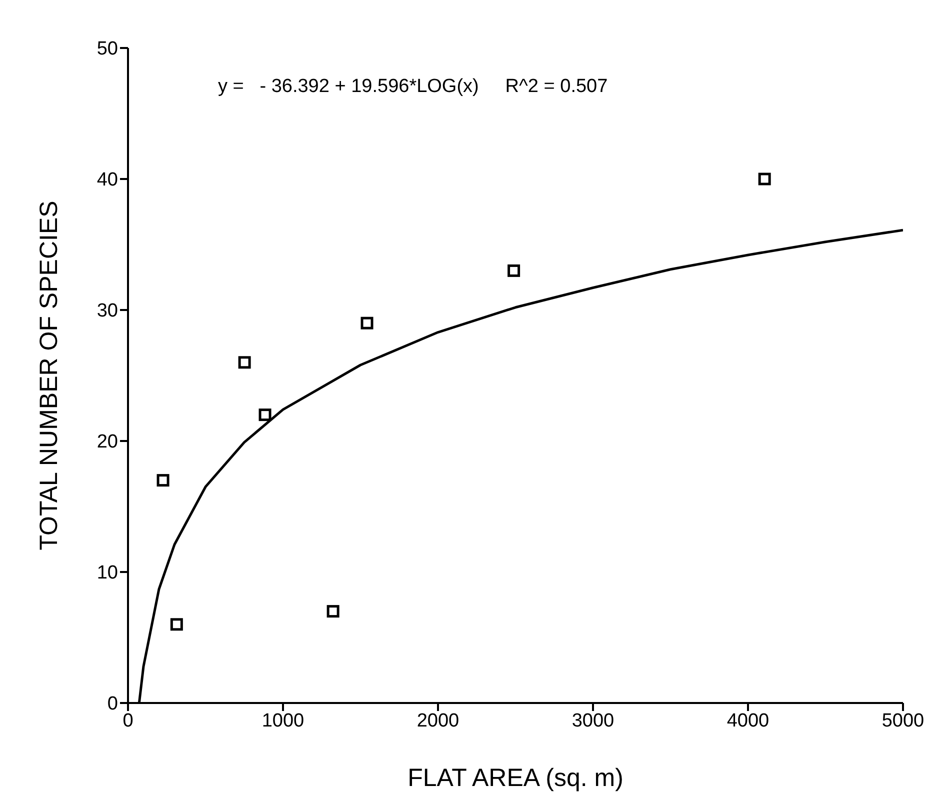 Image resolution: width=946 pixels, height=807 pixels. Describe the element at coordinates (112, 704) in the screenshot. I see `y-tick-label: 0` at that location.